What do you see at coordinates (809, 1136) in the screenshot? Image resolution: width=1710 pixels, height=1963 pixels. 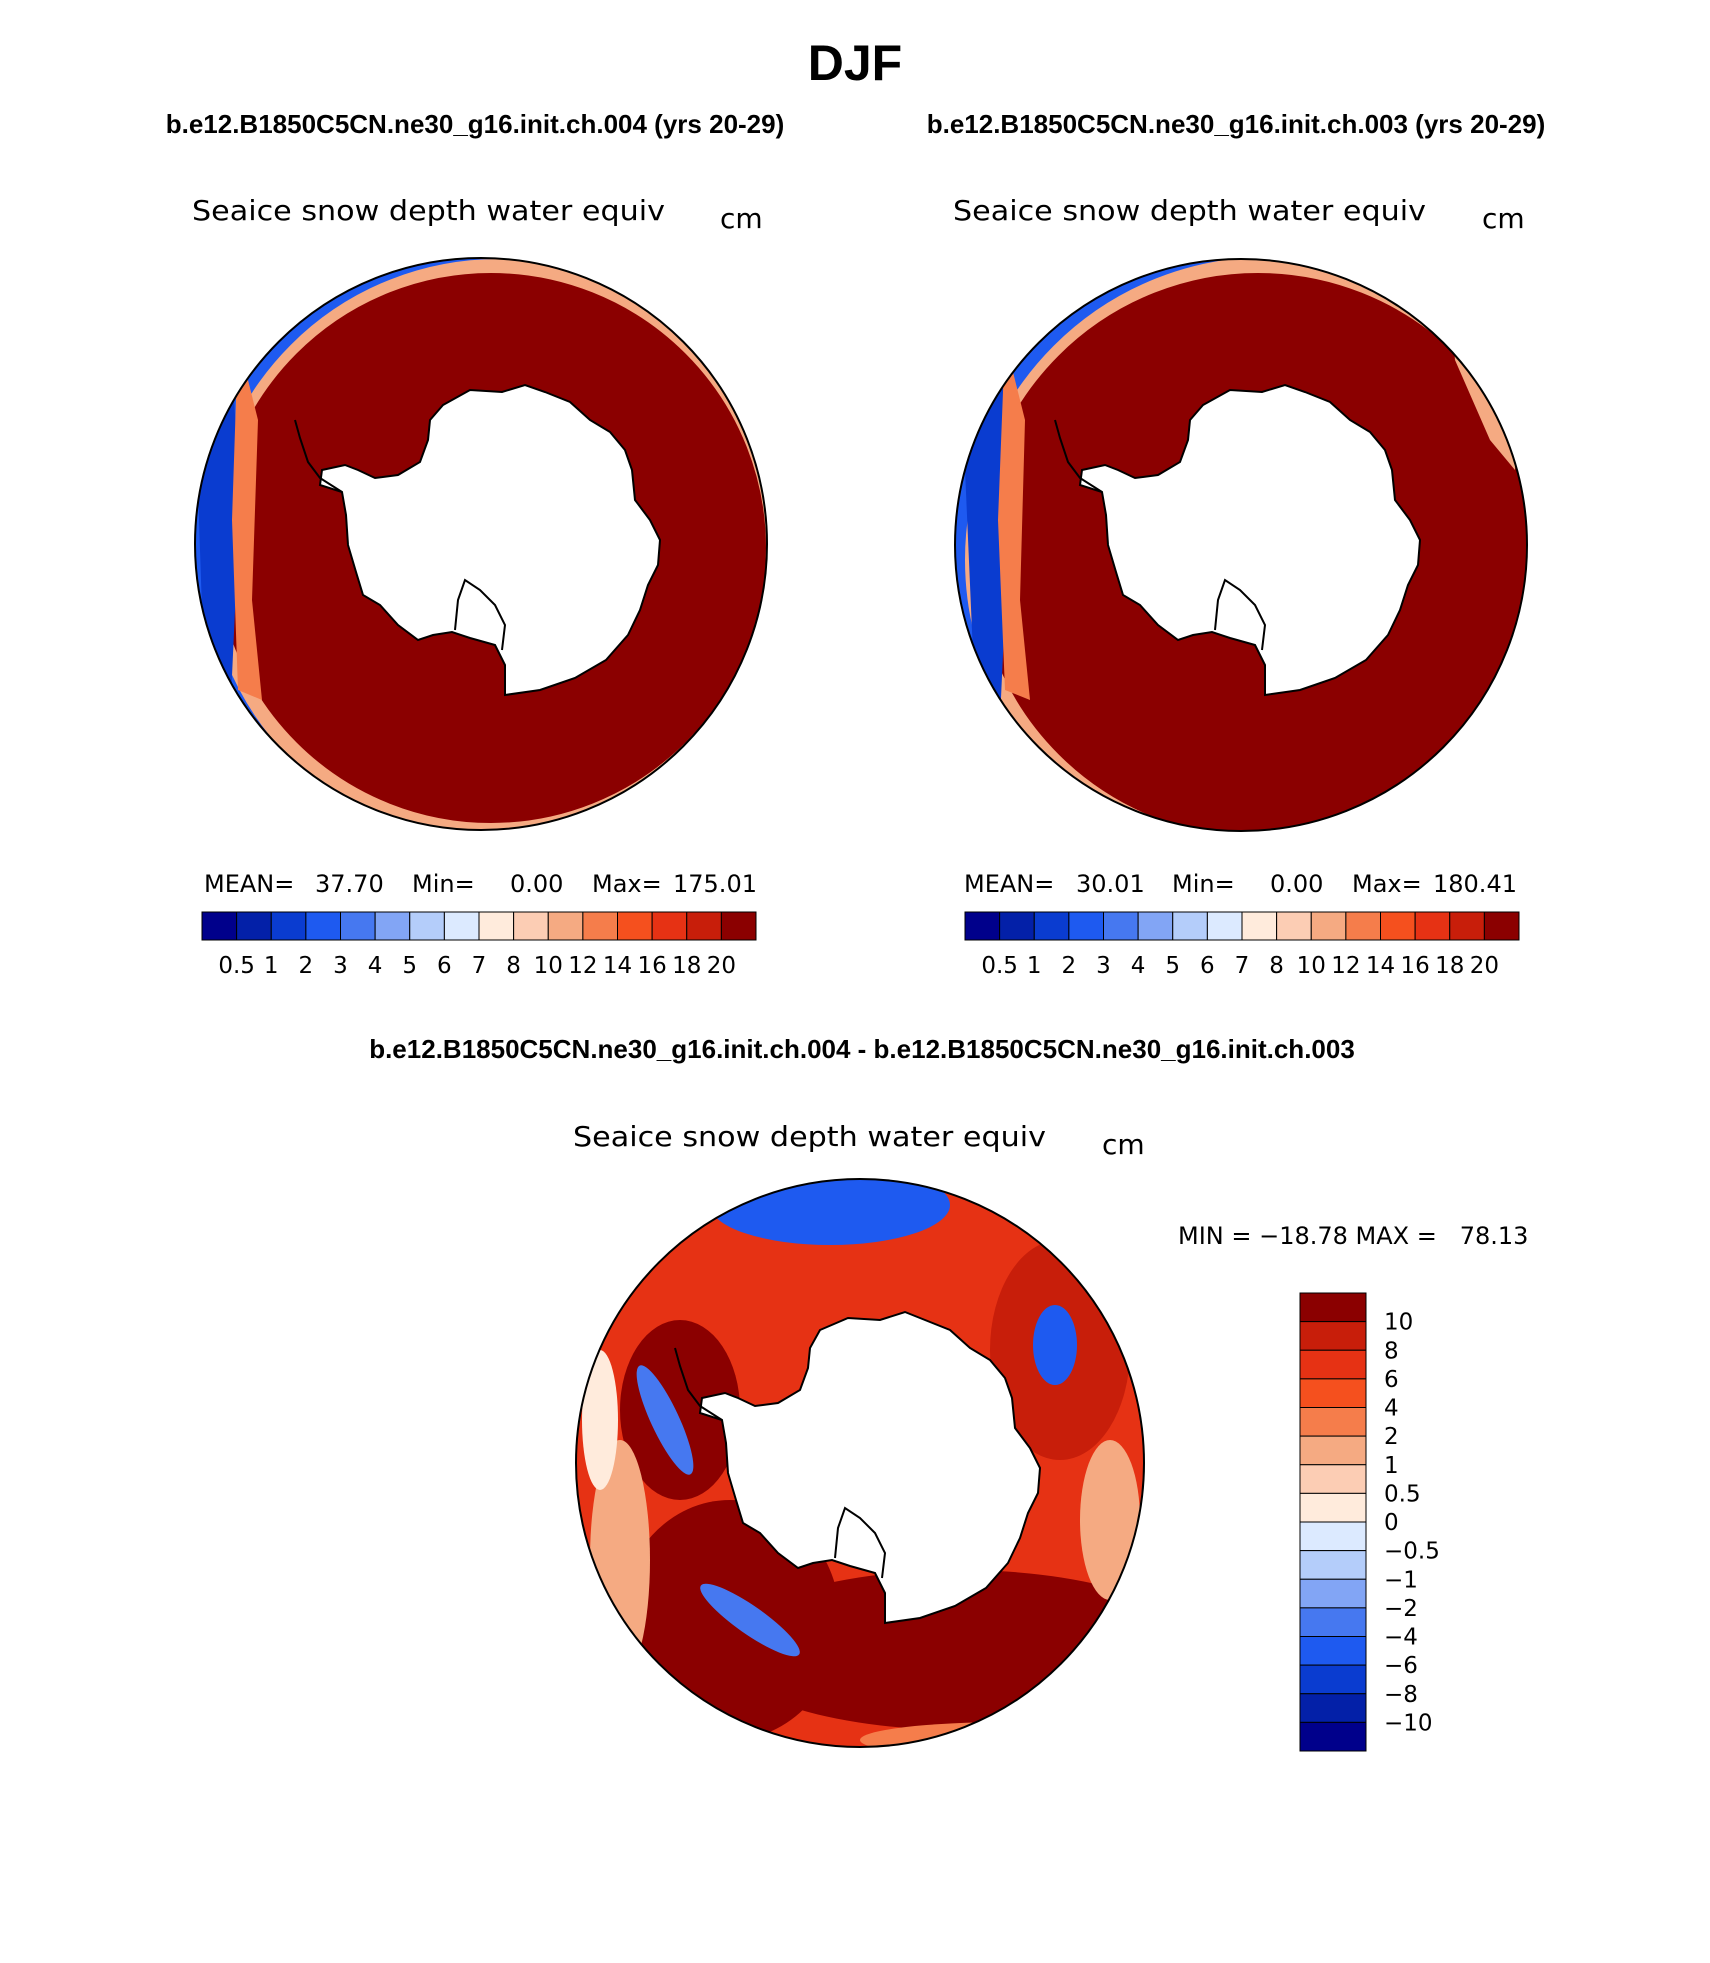 I see `diff-var-title: Seaice snow depth water equiv` at bounding box center [809, 1136].